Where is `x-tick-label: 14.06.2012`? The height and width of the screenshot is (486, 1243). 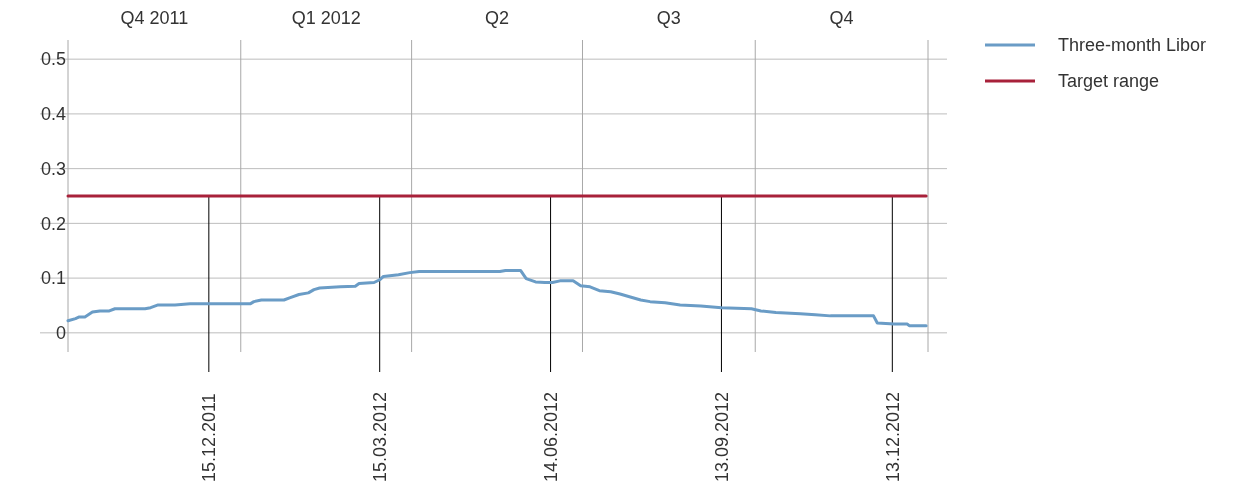 x-tick-label: 14.06.2012 is located at coordinates (550, 436).